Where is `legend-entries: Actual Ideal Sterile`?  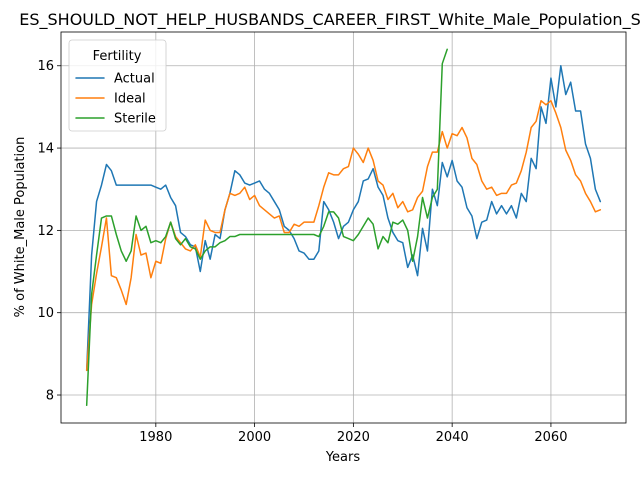 legend-entries: Actual Ideal Sterile is located at coordinates (115, 99).